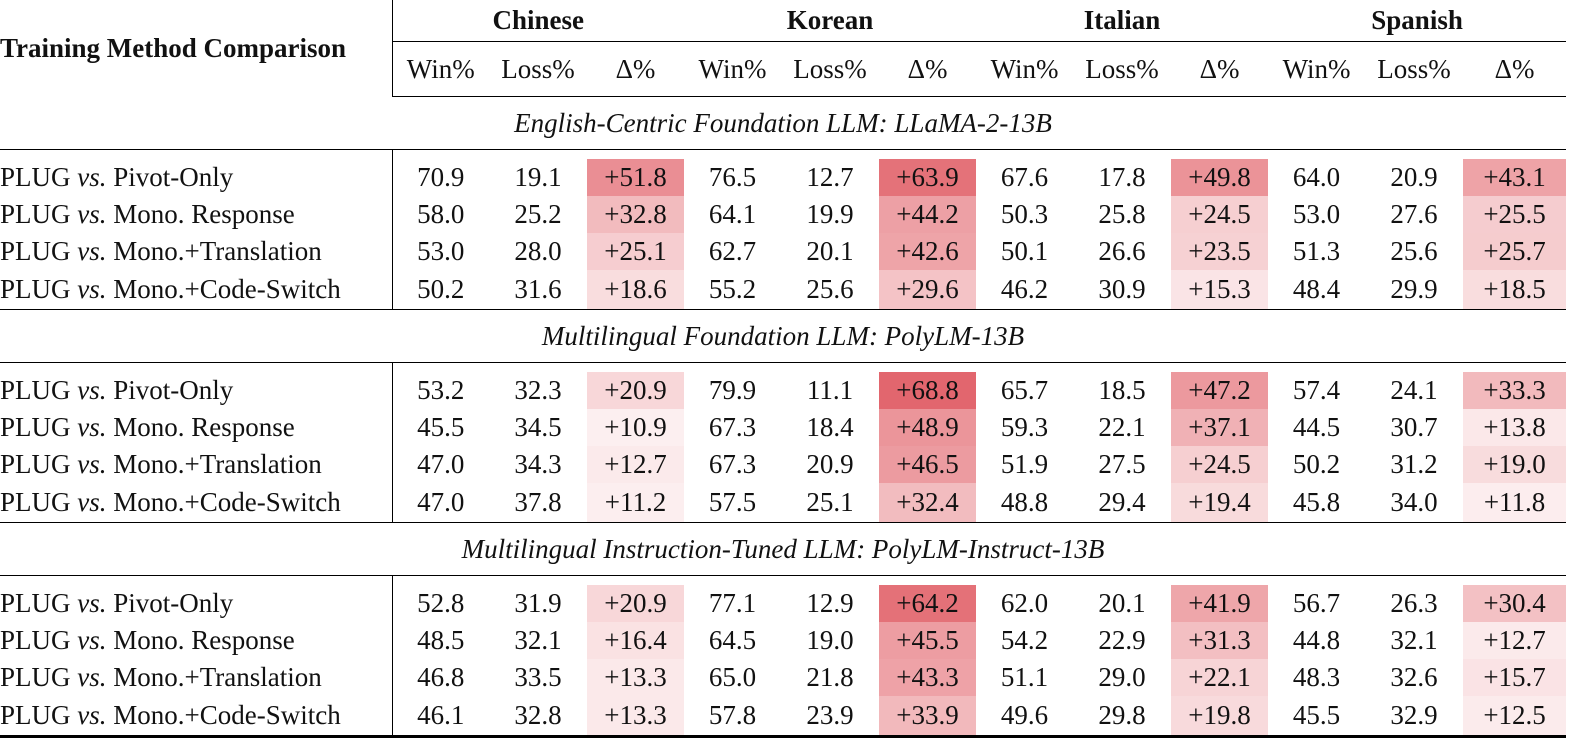 The image size is (1575, 745). Describe the element at coordinates (1220, 427) in the screenshot. I see `delta-cell: +37.1` at that location.